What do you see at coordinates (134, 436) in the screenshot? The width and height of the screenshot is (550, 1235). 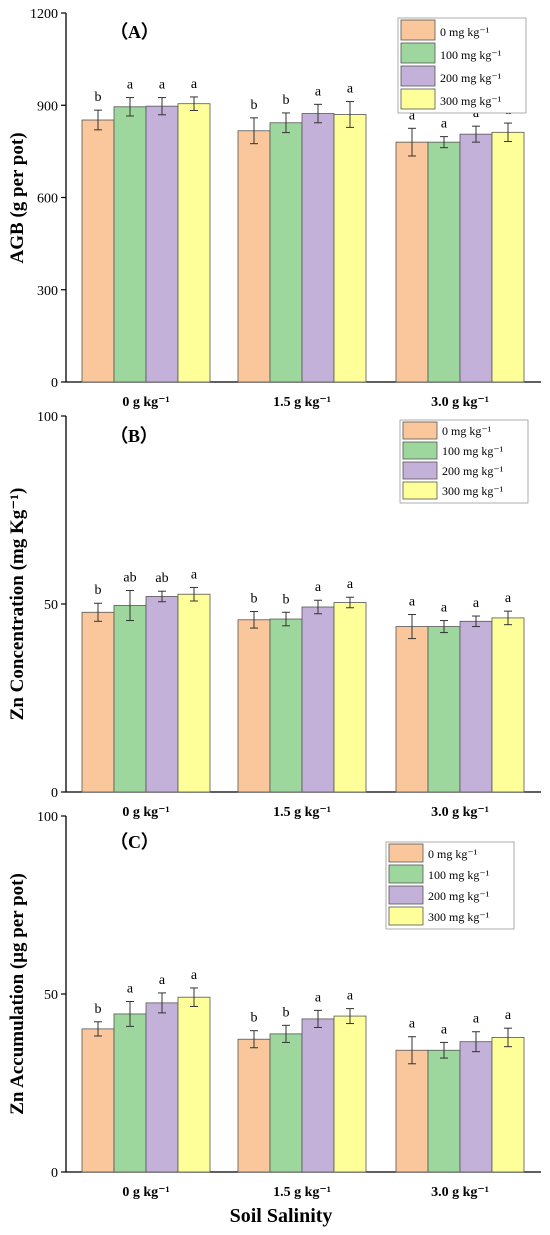 I see `panel-label: （B）` at bounding box center [134, 436].